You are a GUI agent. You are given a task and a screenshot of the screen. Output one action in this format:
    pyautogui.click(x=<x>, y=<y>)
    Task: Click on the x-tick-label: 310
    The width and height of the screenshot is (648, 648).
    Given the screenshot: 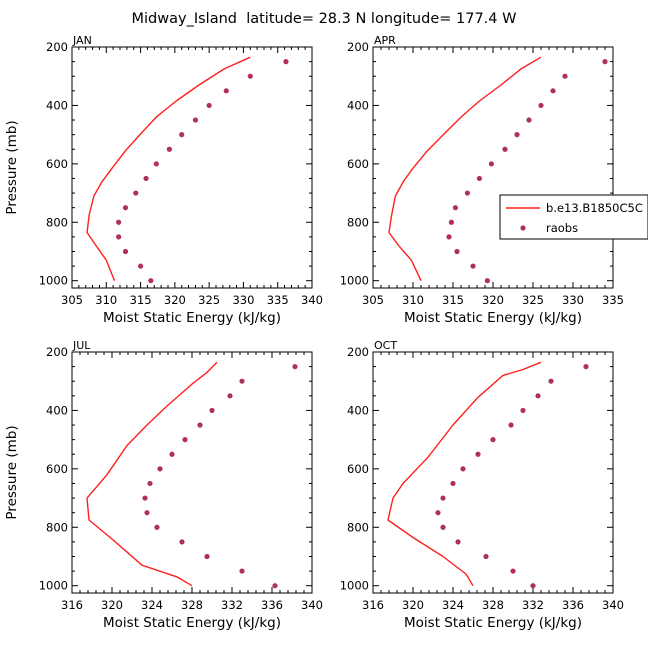 What is the action you would take?
    pyautogui.click(x=413, y=300)
    